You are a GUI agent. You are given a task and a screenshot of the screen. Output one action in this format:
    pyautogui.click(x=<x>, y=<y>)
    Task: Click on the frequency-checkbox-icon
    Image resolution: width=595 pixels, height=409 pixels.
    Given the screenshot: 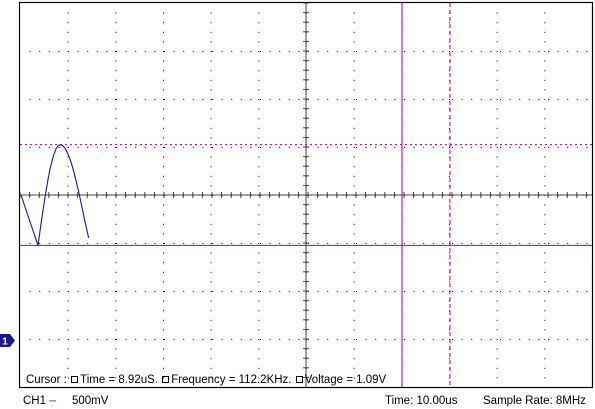 What is the action you would take?
    pyautogui.click(x=166, y=379)
    